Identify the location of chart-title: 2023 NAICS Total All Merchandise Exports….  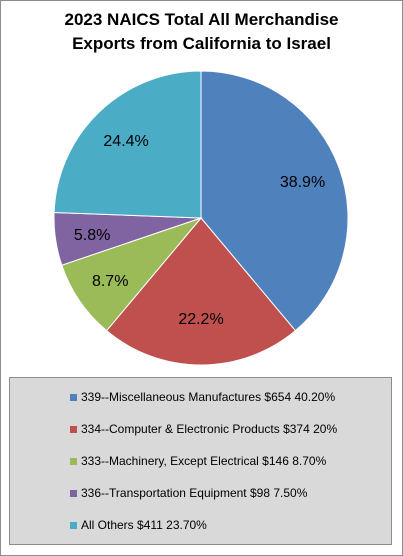
(201, 32).